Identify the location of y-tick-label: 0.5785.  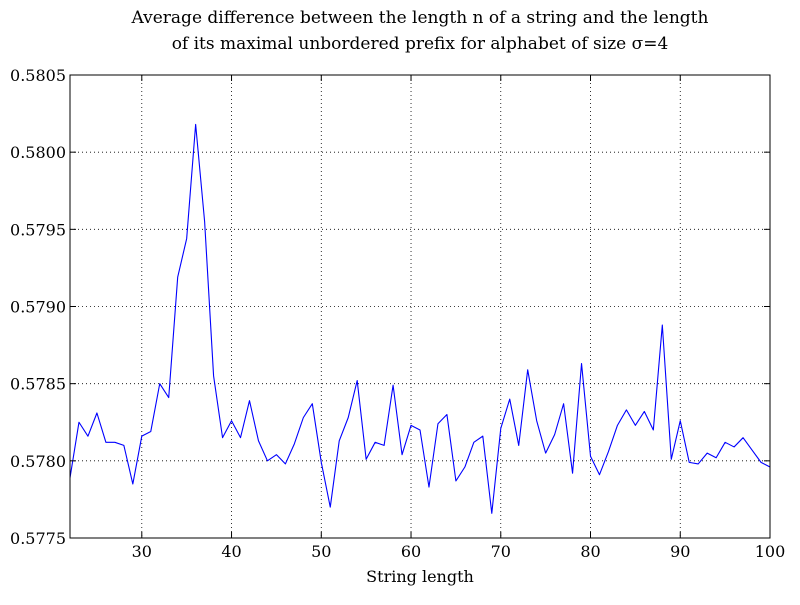
(38, 384).